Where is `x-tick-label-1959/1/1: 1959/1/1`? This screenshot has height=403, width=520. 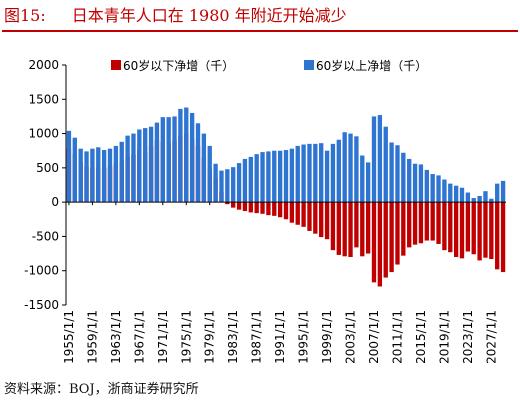 x-tick-label-1959/1/1: 1959/1/1 is located at coordinates (92, 337).